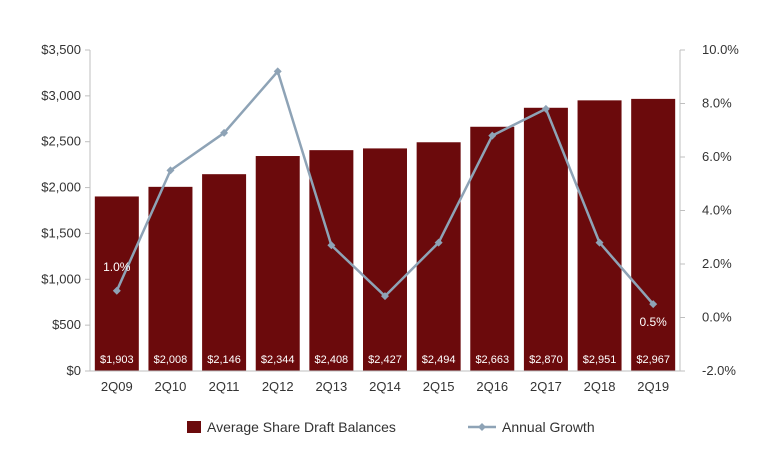  Describe the element at coordinates (117, 386) in the screenshot. I see `x-tick-label: 2Q09` at that location.